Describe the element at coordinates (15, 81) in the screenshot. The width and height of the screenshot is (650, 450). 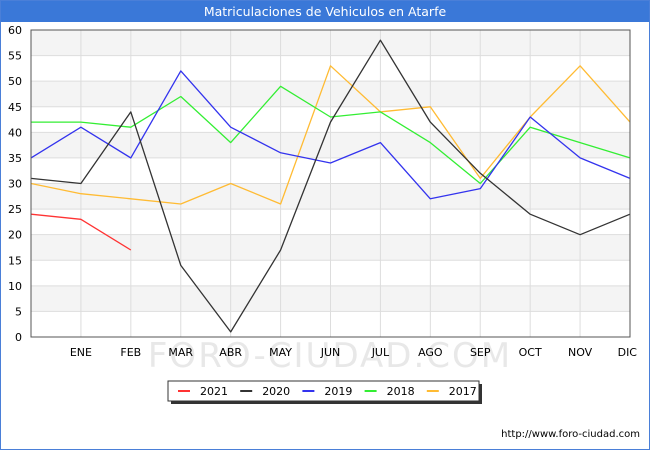
I see `y-tick-label: 50` at that location.